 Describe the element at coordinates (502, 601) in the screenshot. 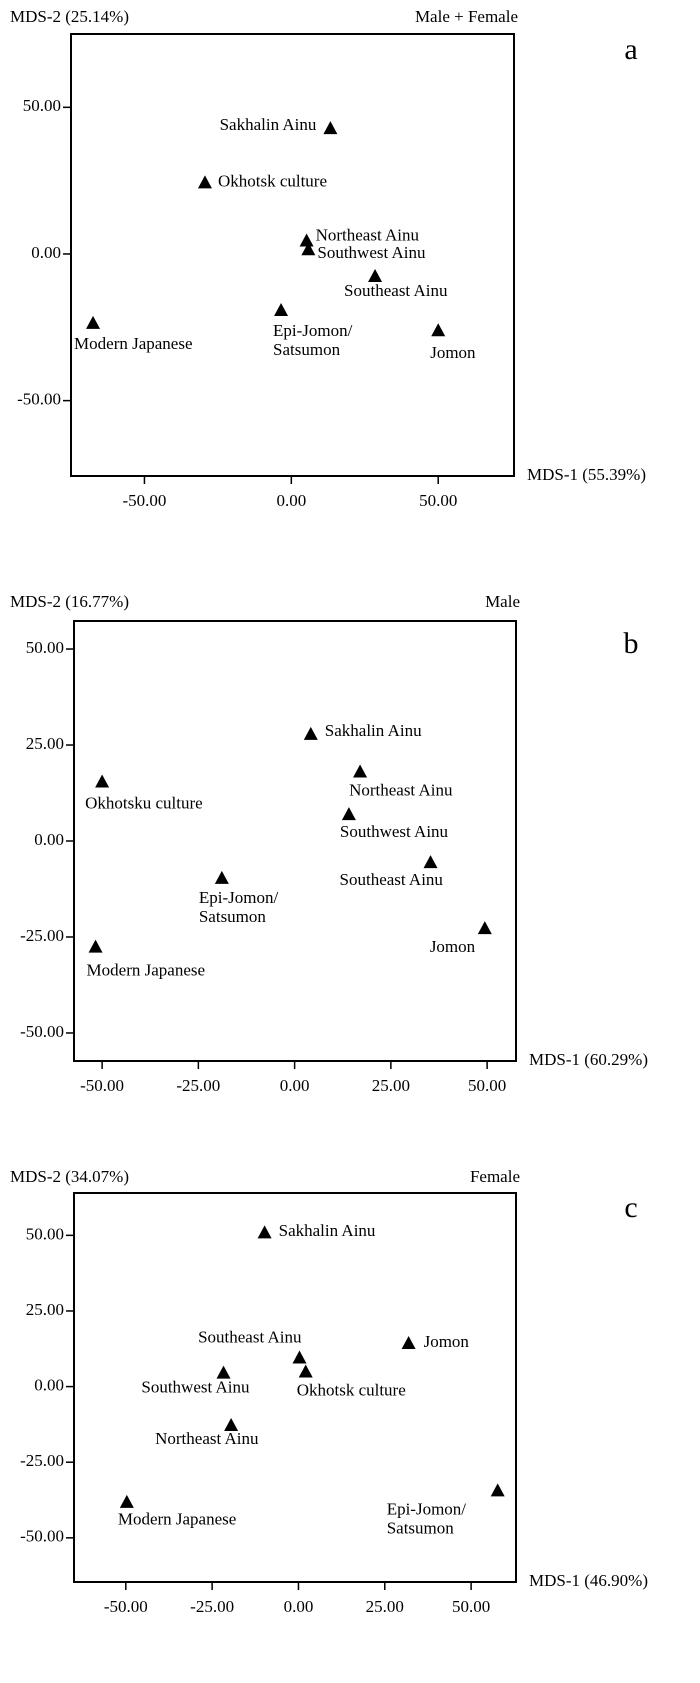

I see `panel-title: Male` at that location.